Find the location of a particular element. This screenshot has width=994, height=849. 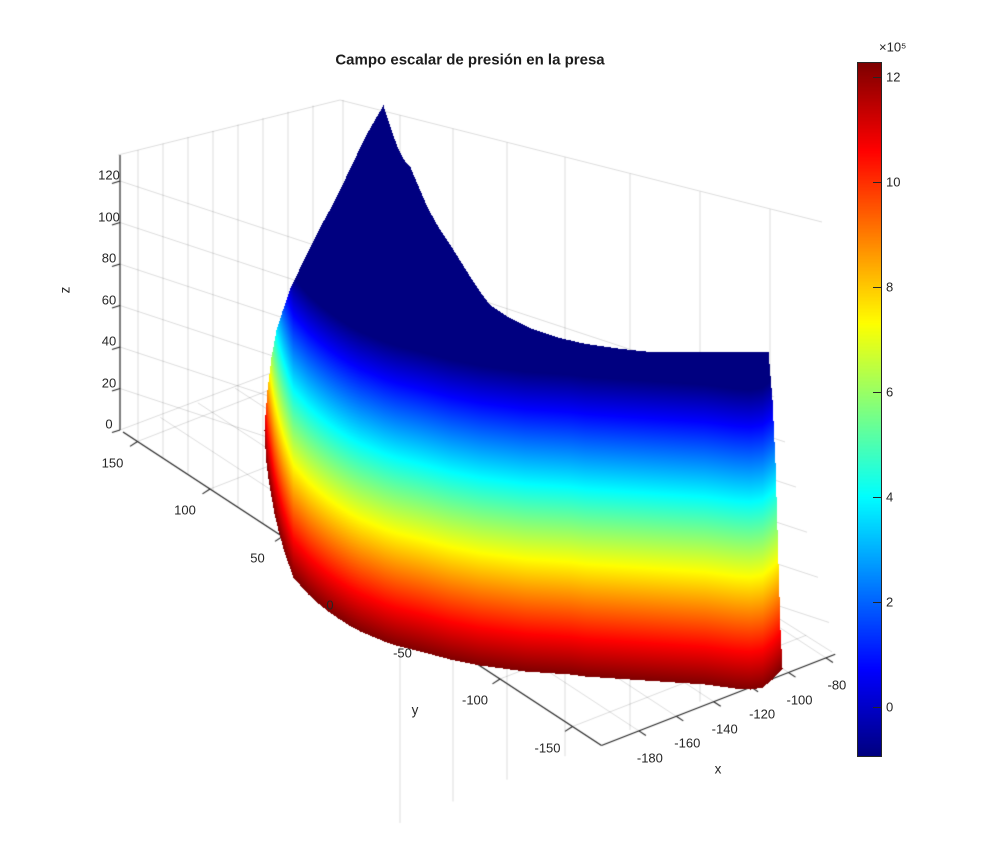

y-tick-label: 50 is located at coordinates (257, 557).